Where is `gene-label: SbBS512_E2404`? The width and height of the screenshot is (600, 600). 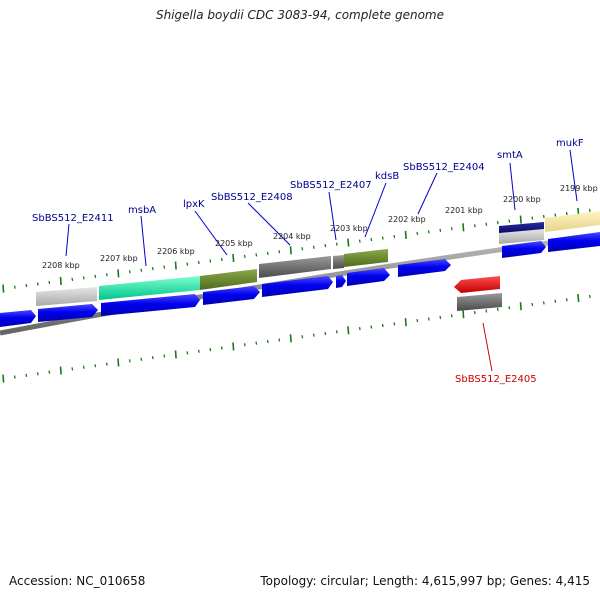 gene-label: SbBS512_E2404 is located at coordinates (444, 167).